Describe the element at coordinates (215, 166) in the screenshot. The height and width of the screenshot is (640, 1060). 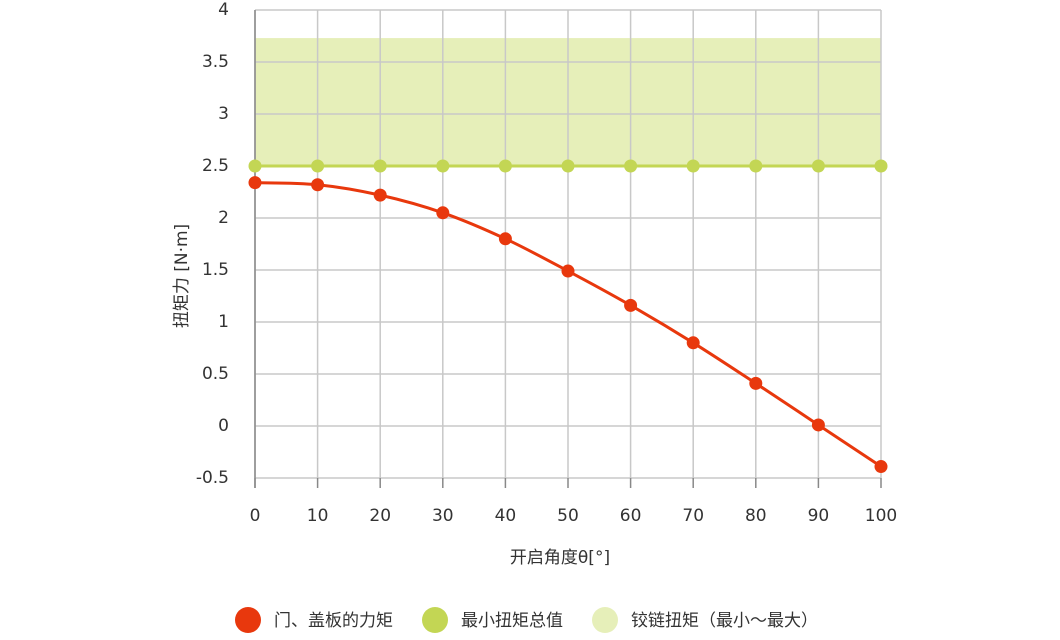
I see `y-tick-label: 2.5` at that location.